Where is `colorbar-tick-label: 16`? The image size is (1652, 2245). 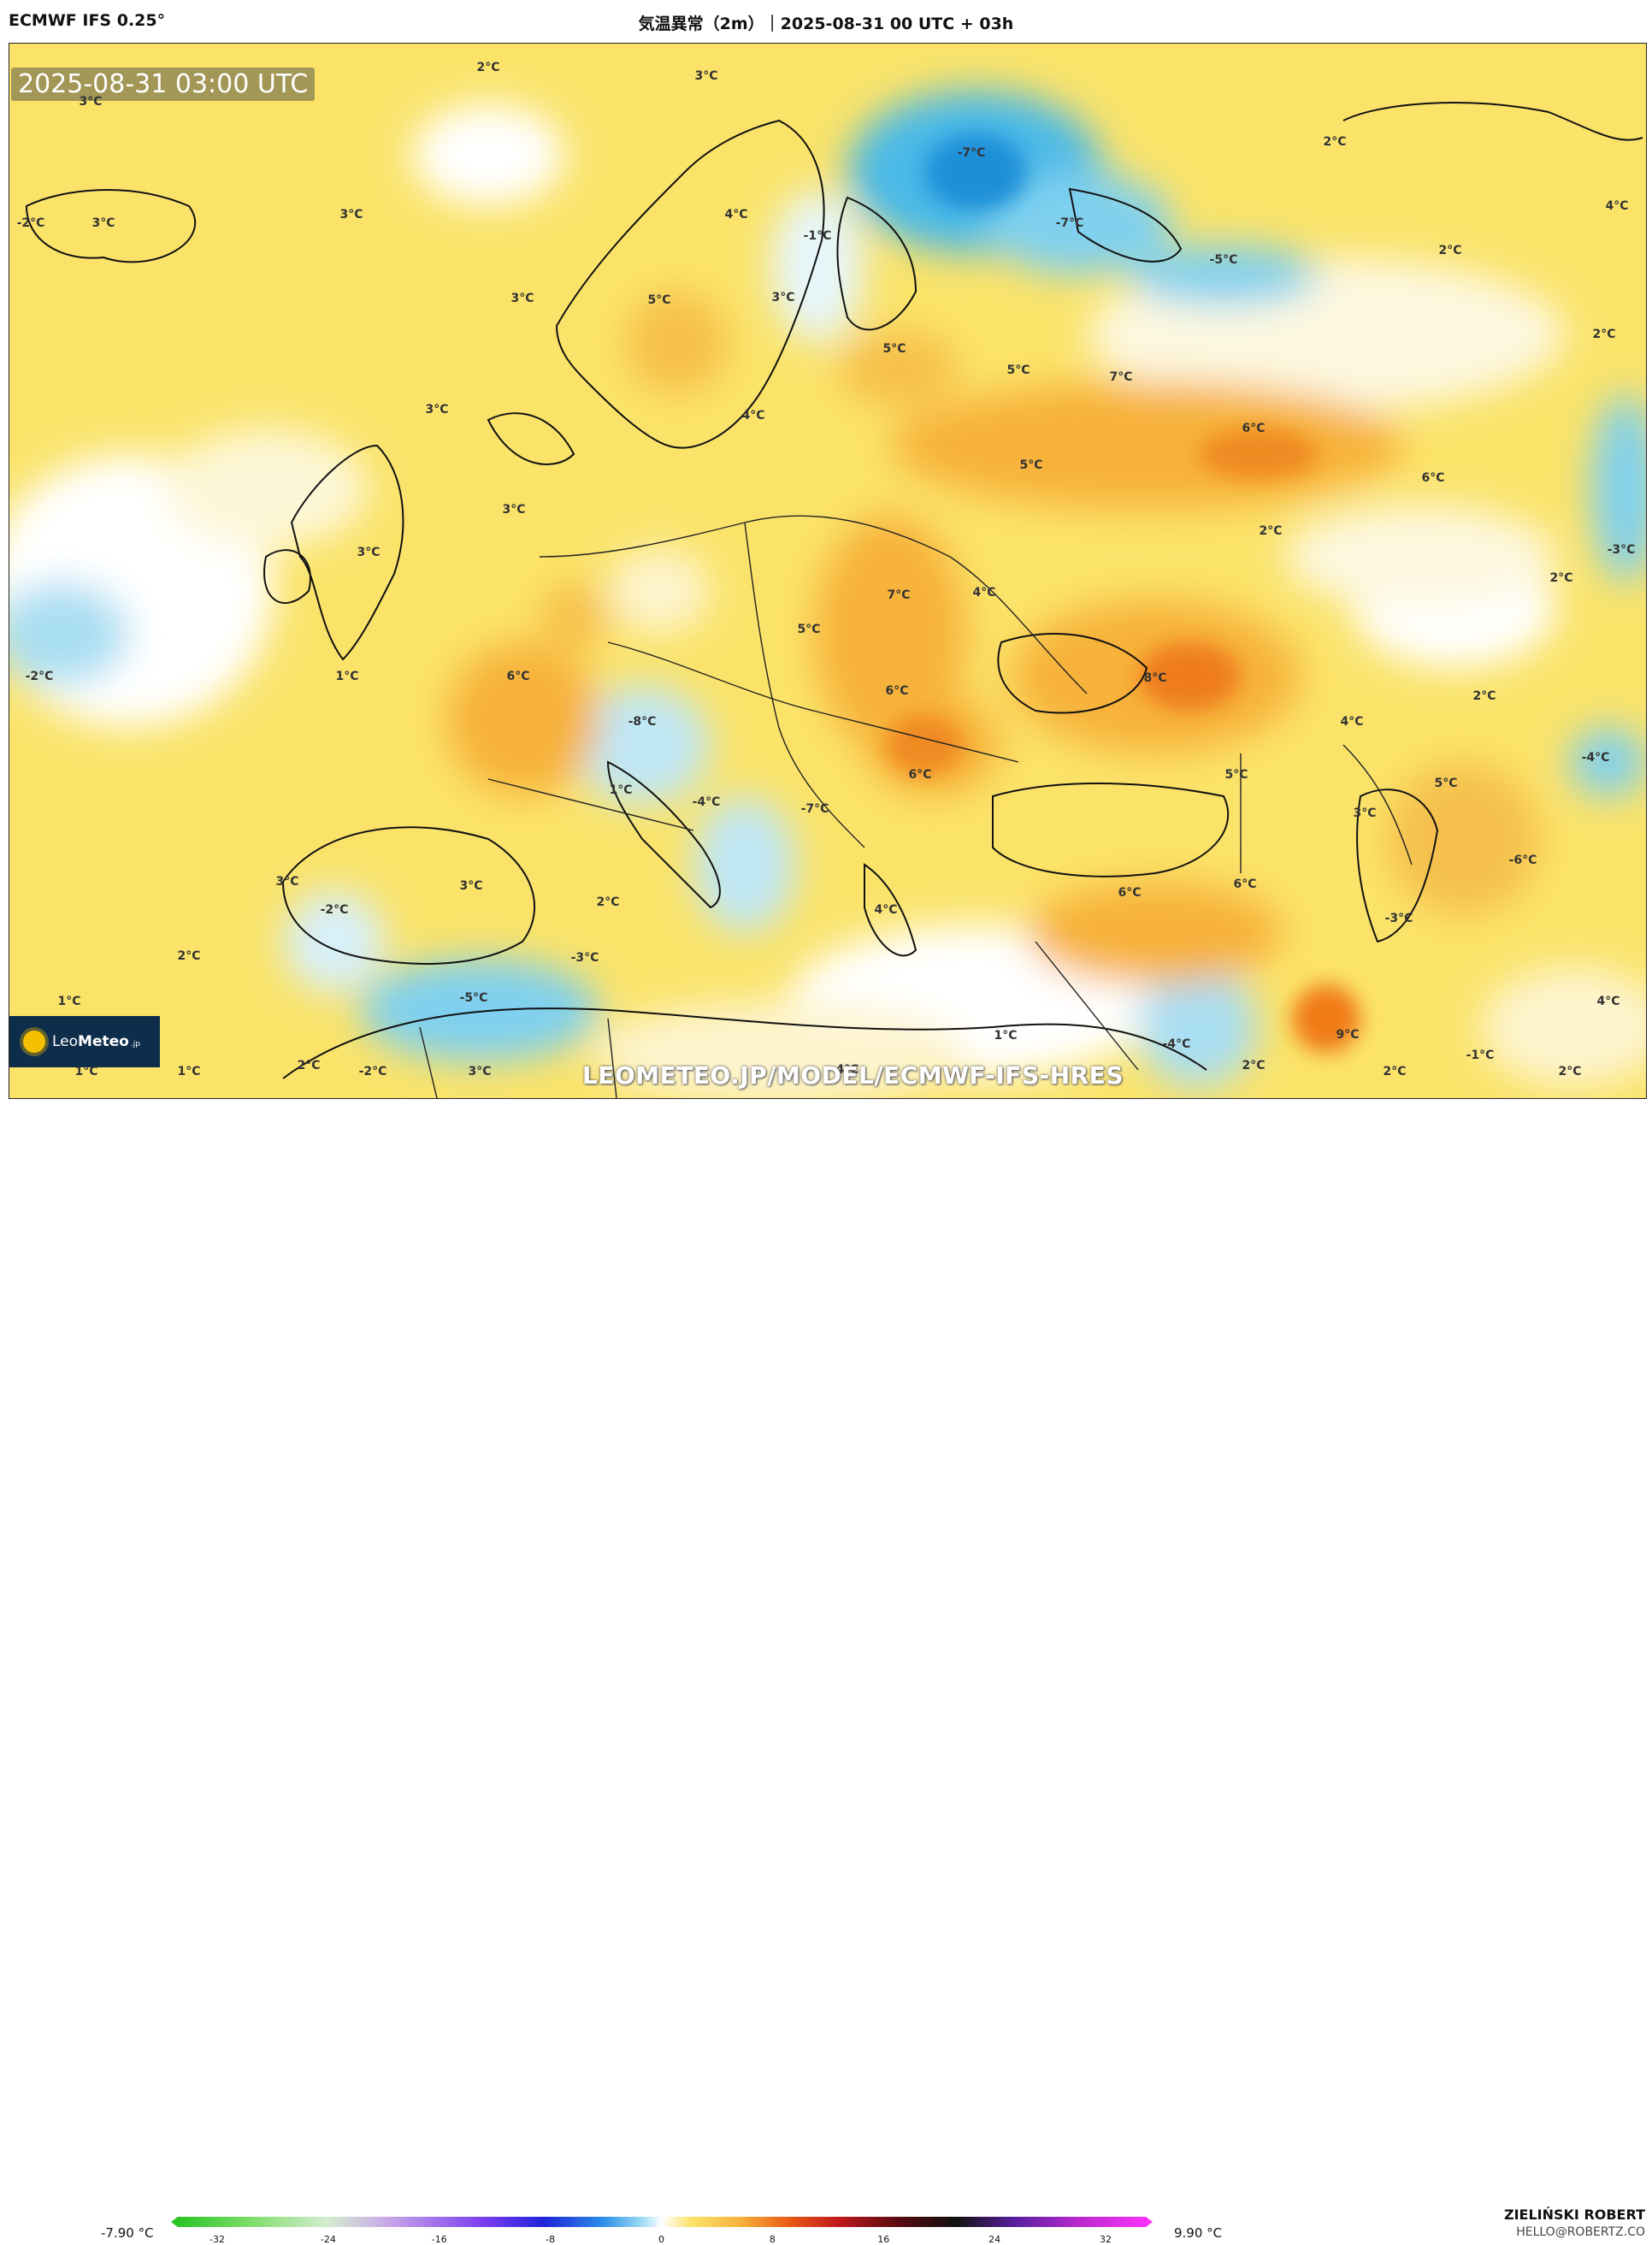 colorbar-tick-label: 16 is located at coordinates (884, 2240).